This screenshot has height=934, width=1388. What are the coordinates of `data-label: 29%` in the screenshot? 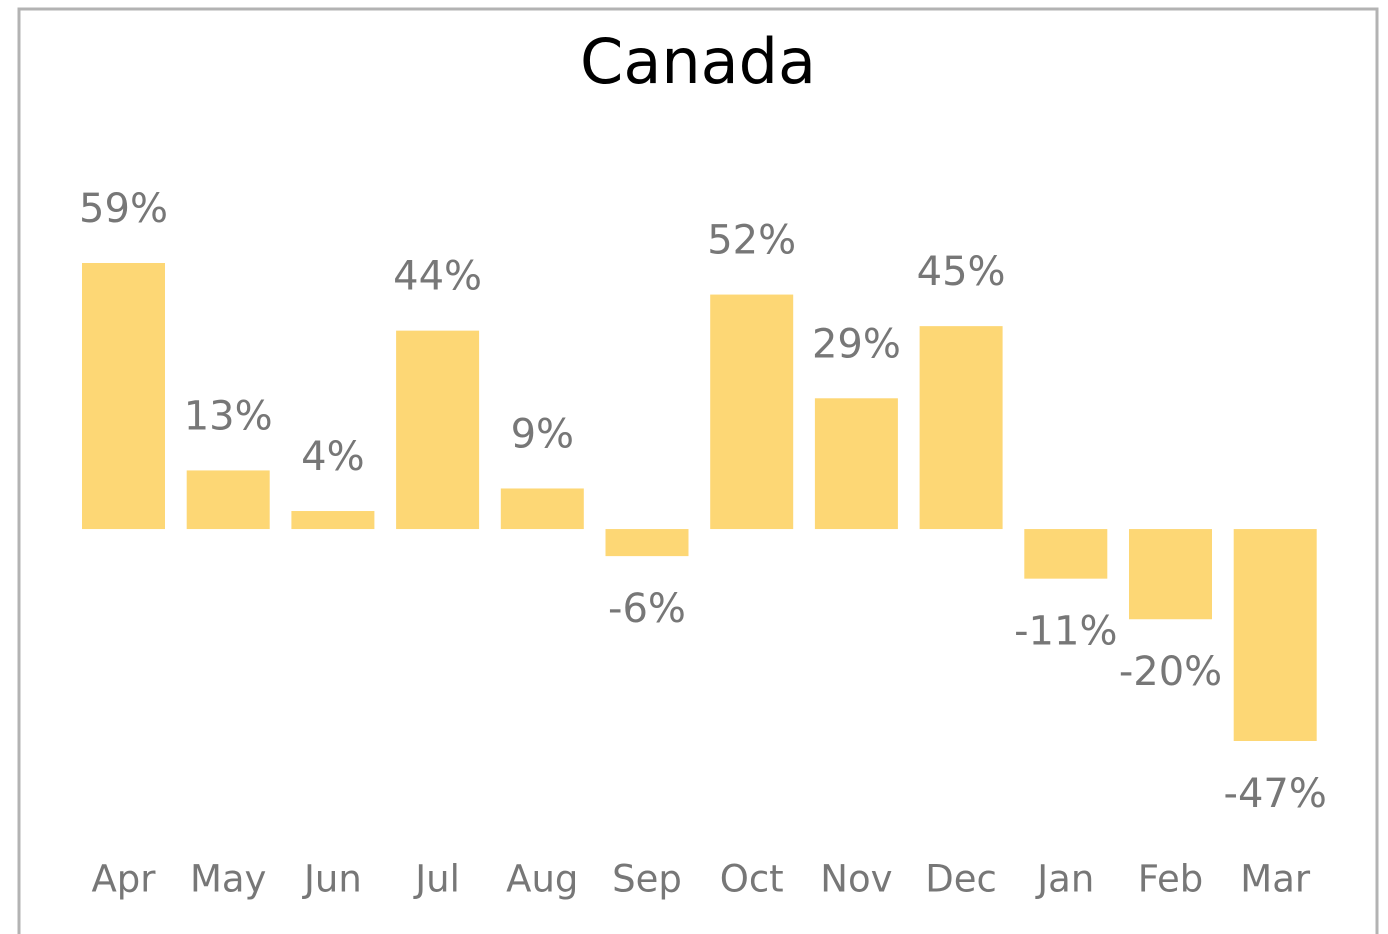 It's located at (856, 344).